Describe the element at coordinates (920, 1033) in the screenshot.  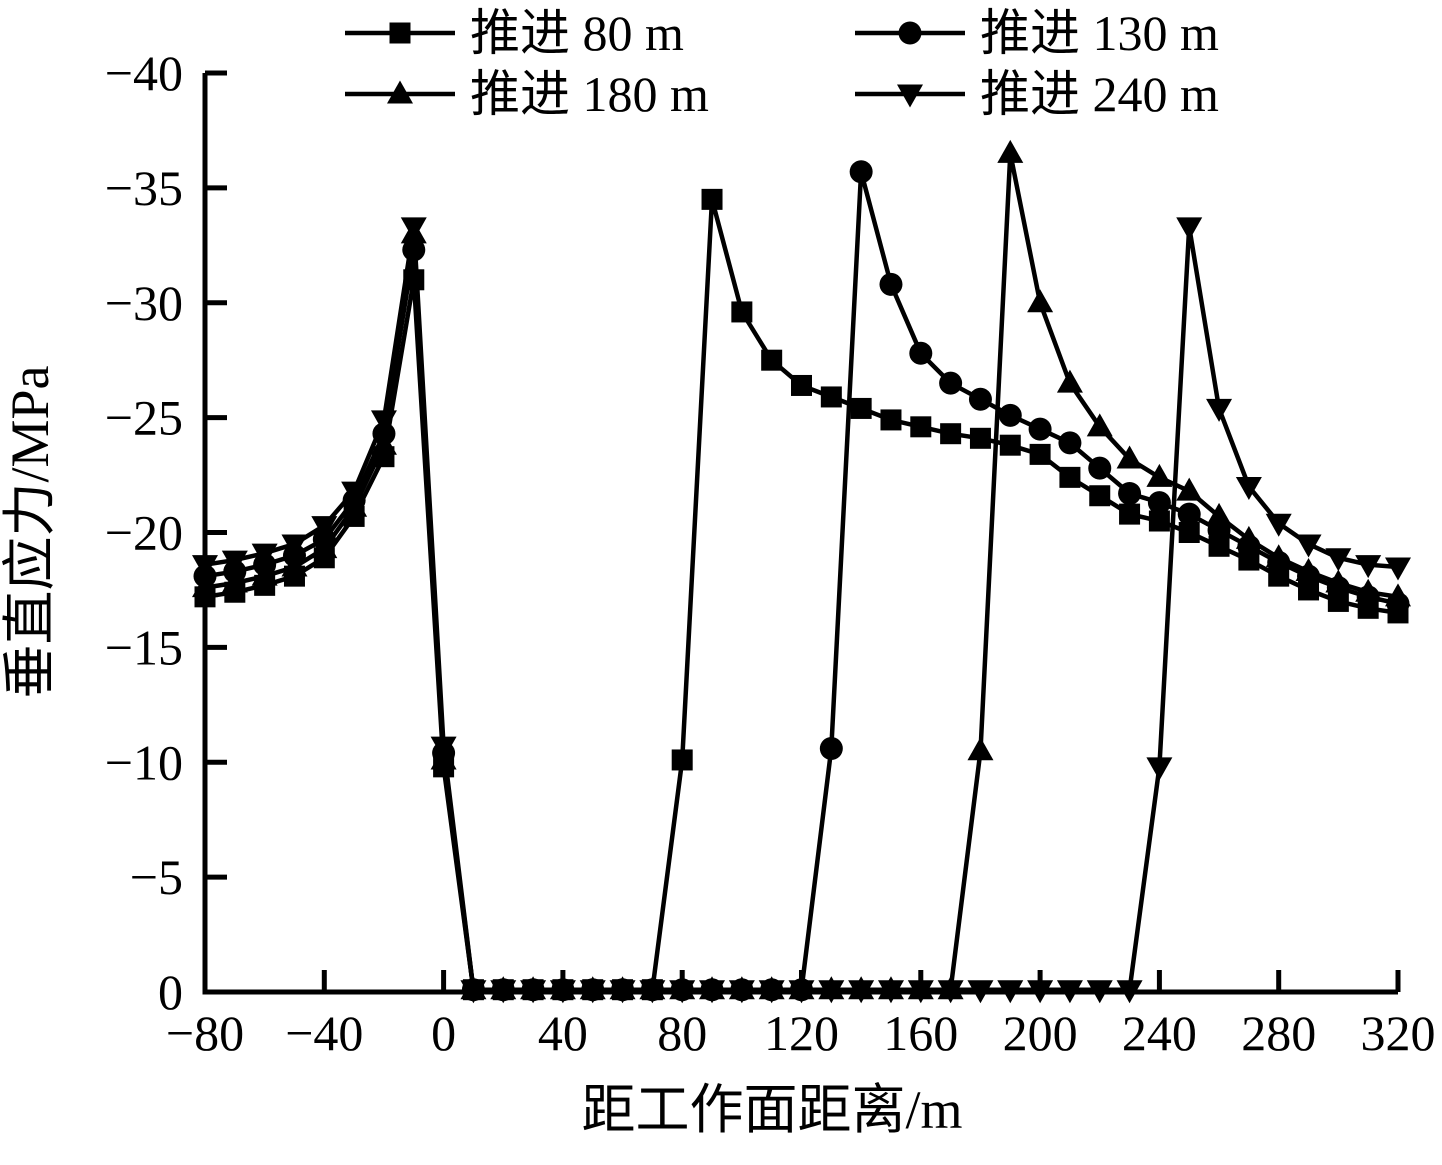
I see `x-axis-tick-label: 160` at that location.